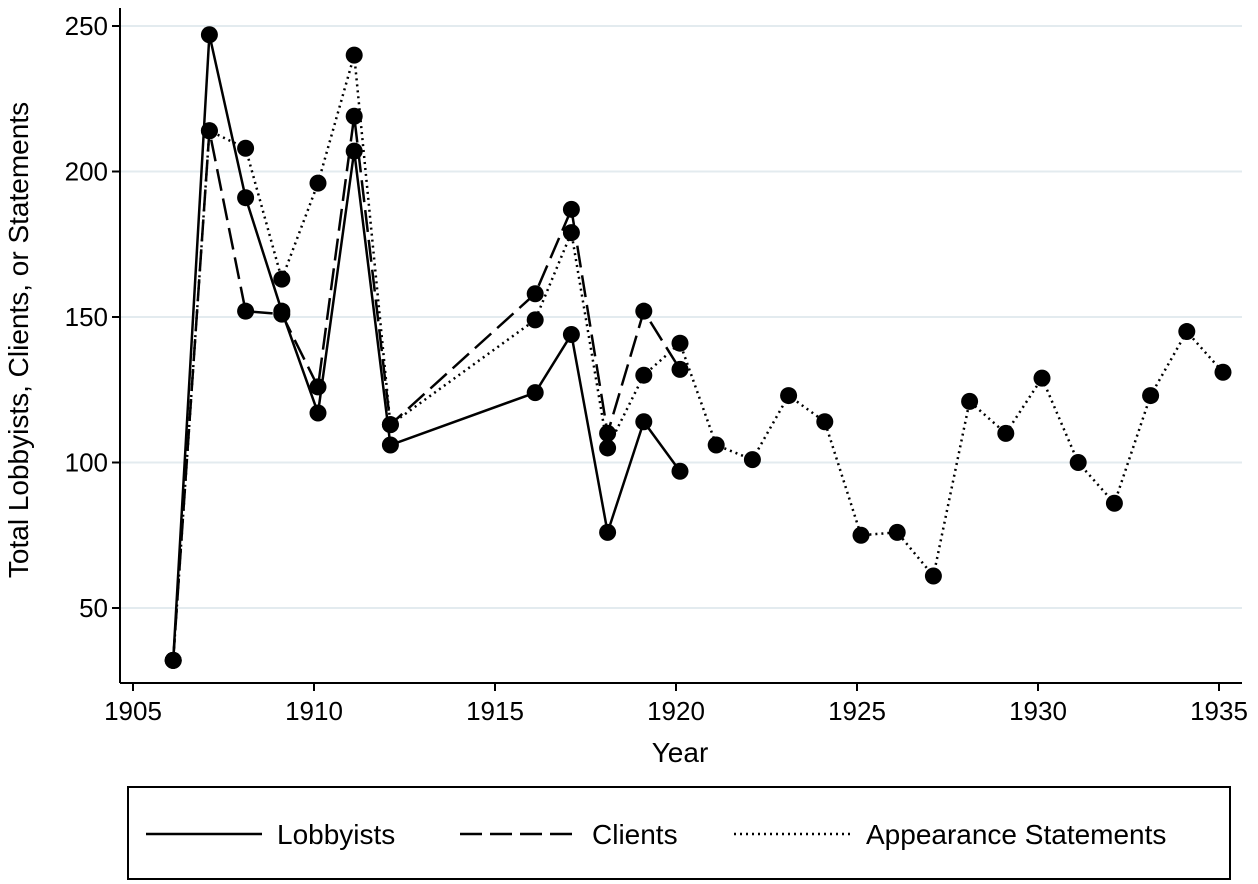  I want to click on x-tick-label: 1935, so click(1219, 711).